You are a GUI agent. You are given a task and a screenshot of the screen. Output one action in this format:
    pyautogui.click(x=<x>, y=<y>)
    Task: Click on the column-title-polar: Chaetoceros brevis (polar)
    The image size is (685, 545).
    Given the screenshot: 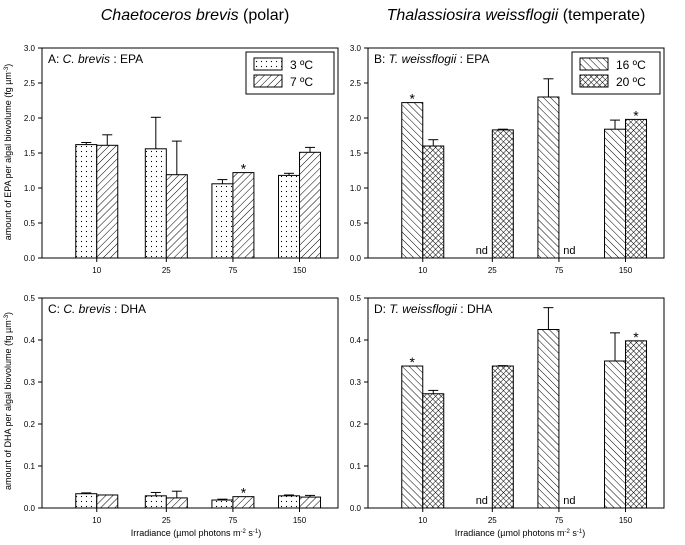 What is the action you would take?
    pyautogui.click(x=195, y=15)
    